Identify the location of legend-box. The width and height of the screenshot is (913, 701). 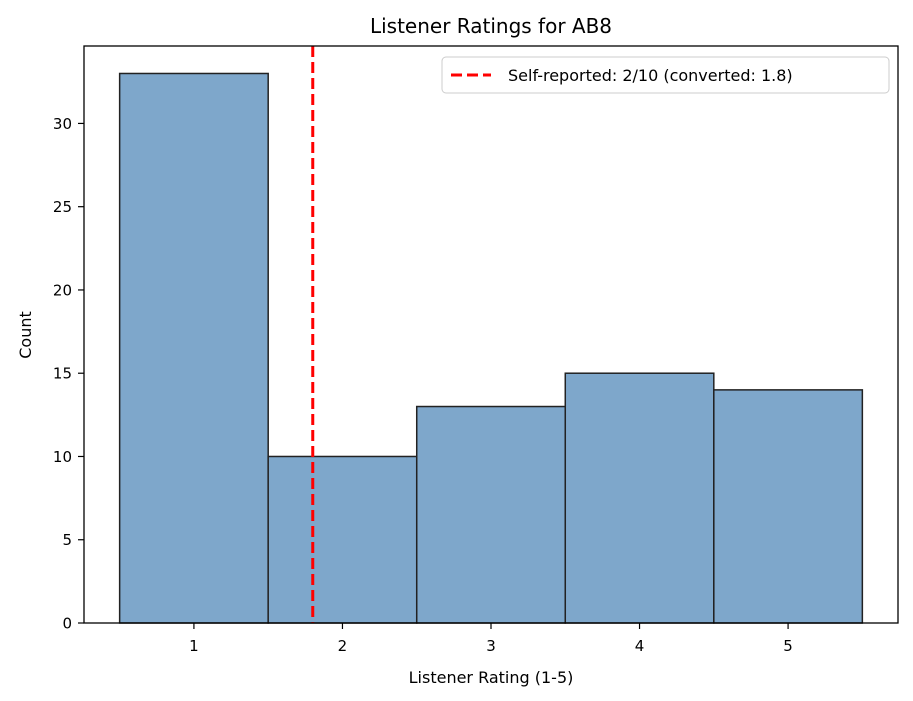
(665, 75).